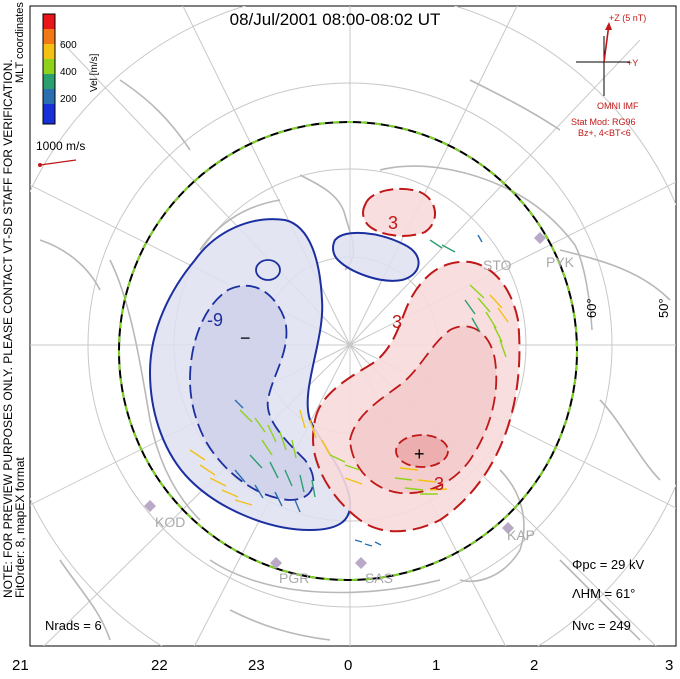  What do you see at coordinates (618, 106) in the screenshot?
I see `imf-source: OMNI IMF` at bounding box center [618, 106].